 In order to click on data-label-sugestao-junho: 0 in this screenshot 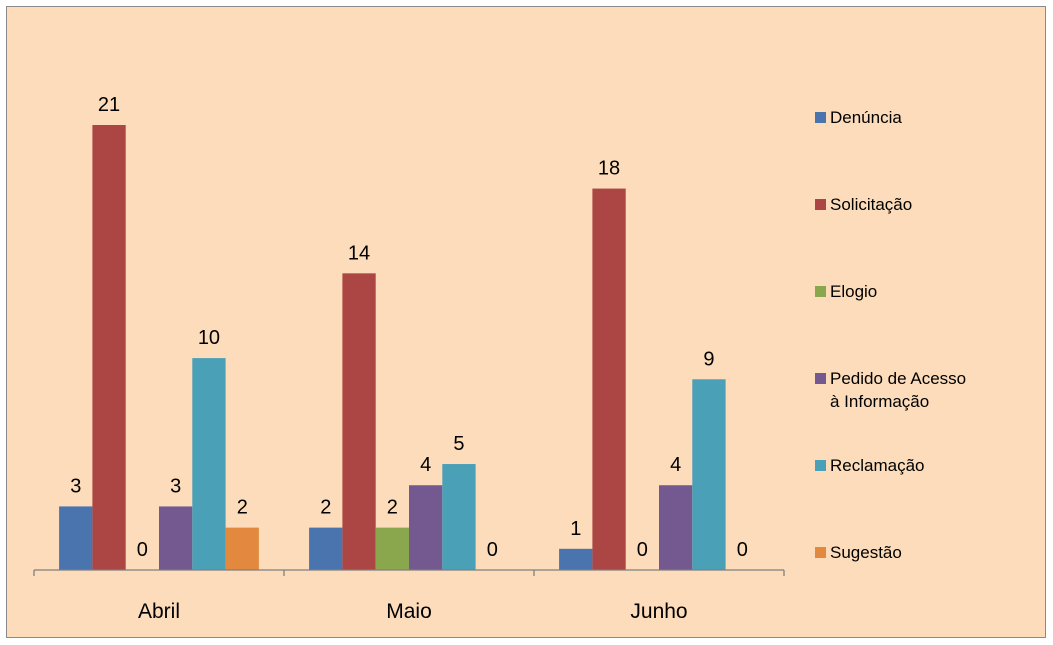, I will do `click(742, 550)`.